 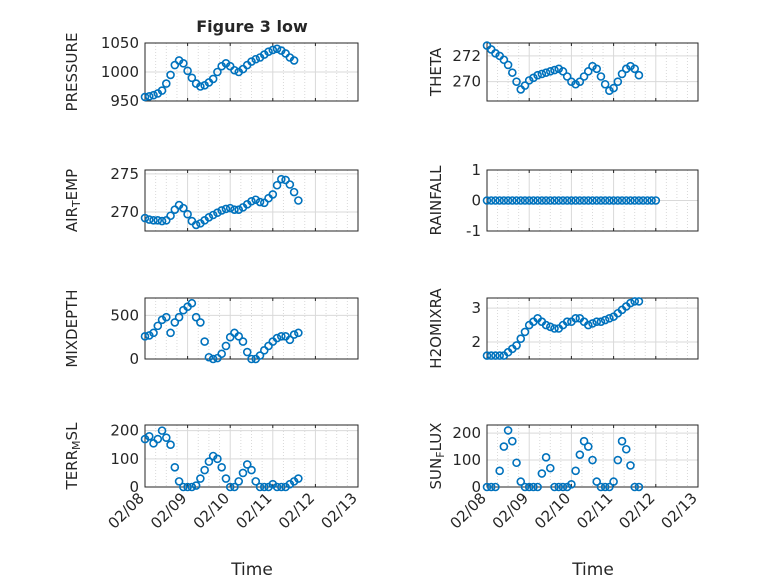 What do you see at coordinates (510, 510) in the screenshot?
I see `x-tick-label: 02/09` at bounding box center [510, 510].